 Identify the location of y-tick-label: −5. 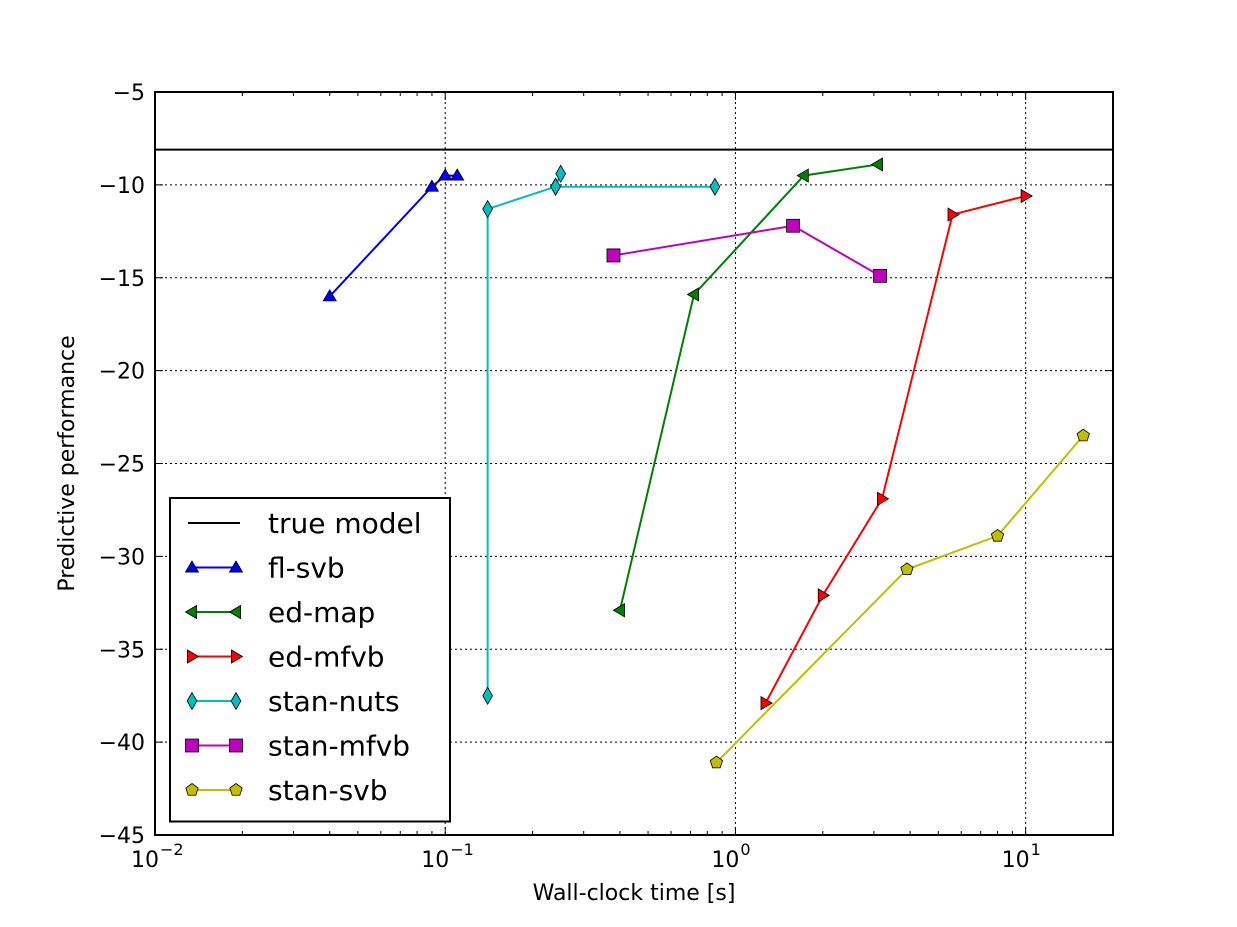
(129, 93).